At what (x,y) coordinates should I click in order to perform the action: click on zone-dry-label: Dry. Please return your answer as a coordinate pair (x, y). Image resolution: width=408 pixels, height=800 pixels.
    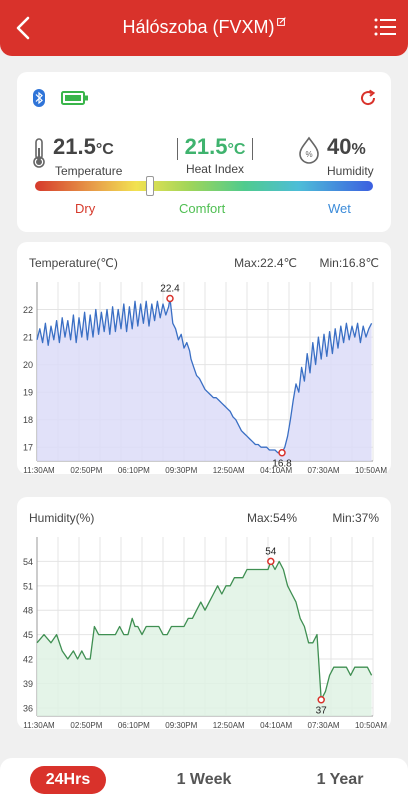
    Looking at the image, I should click on (85, 208).